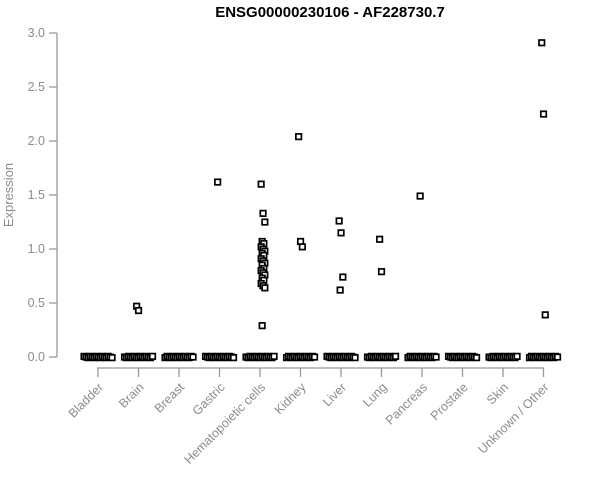  What do you see at coordinates (36, 141) in the screenshot?
I see `y-tick-label: 2.0` at bounding box center [36, 141].